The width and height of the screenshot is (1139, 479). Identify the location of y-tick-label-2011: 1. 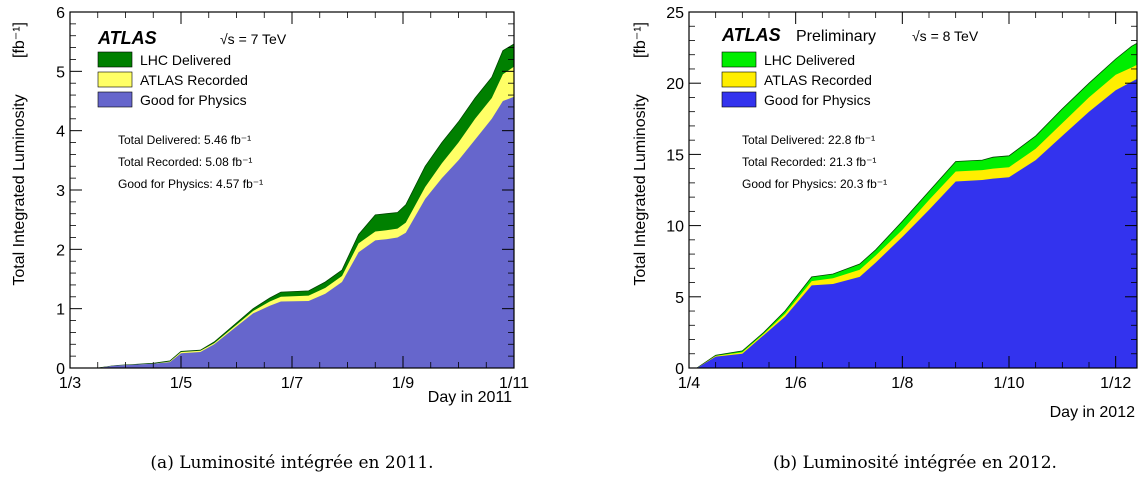
(60, 310).